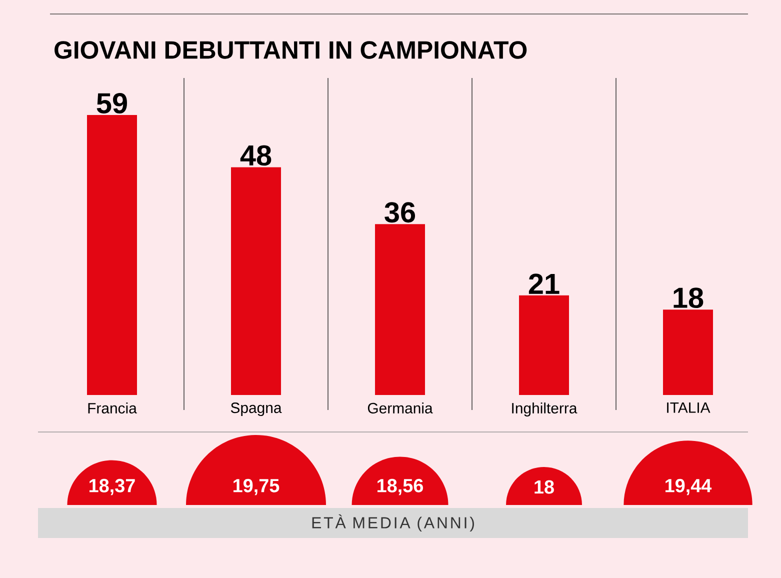  Describe the element at coordinates (111, 103) in the screenshot. I see `data-label: 59` at that location.